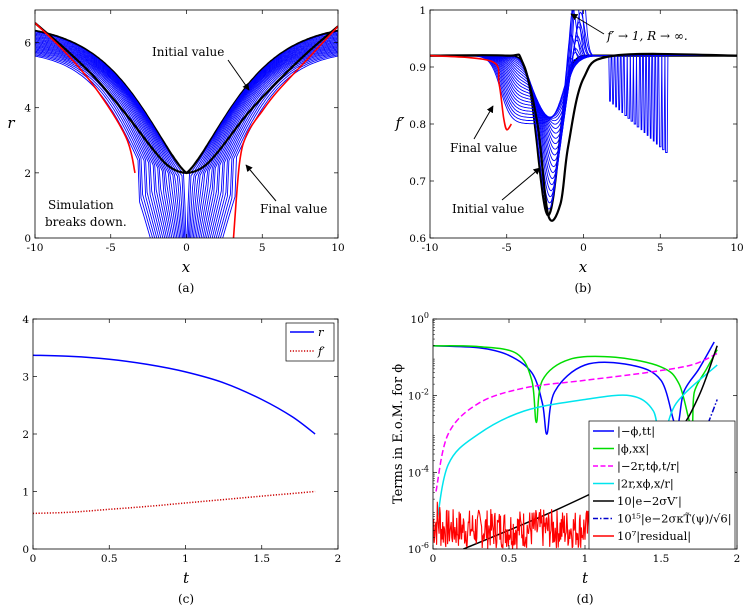  I want to click on panel-c-ytick-label: 1, so click(25, 493).